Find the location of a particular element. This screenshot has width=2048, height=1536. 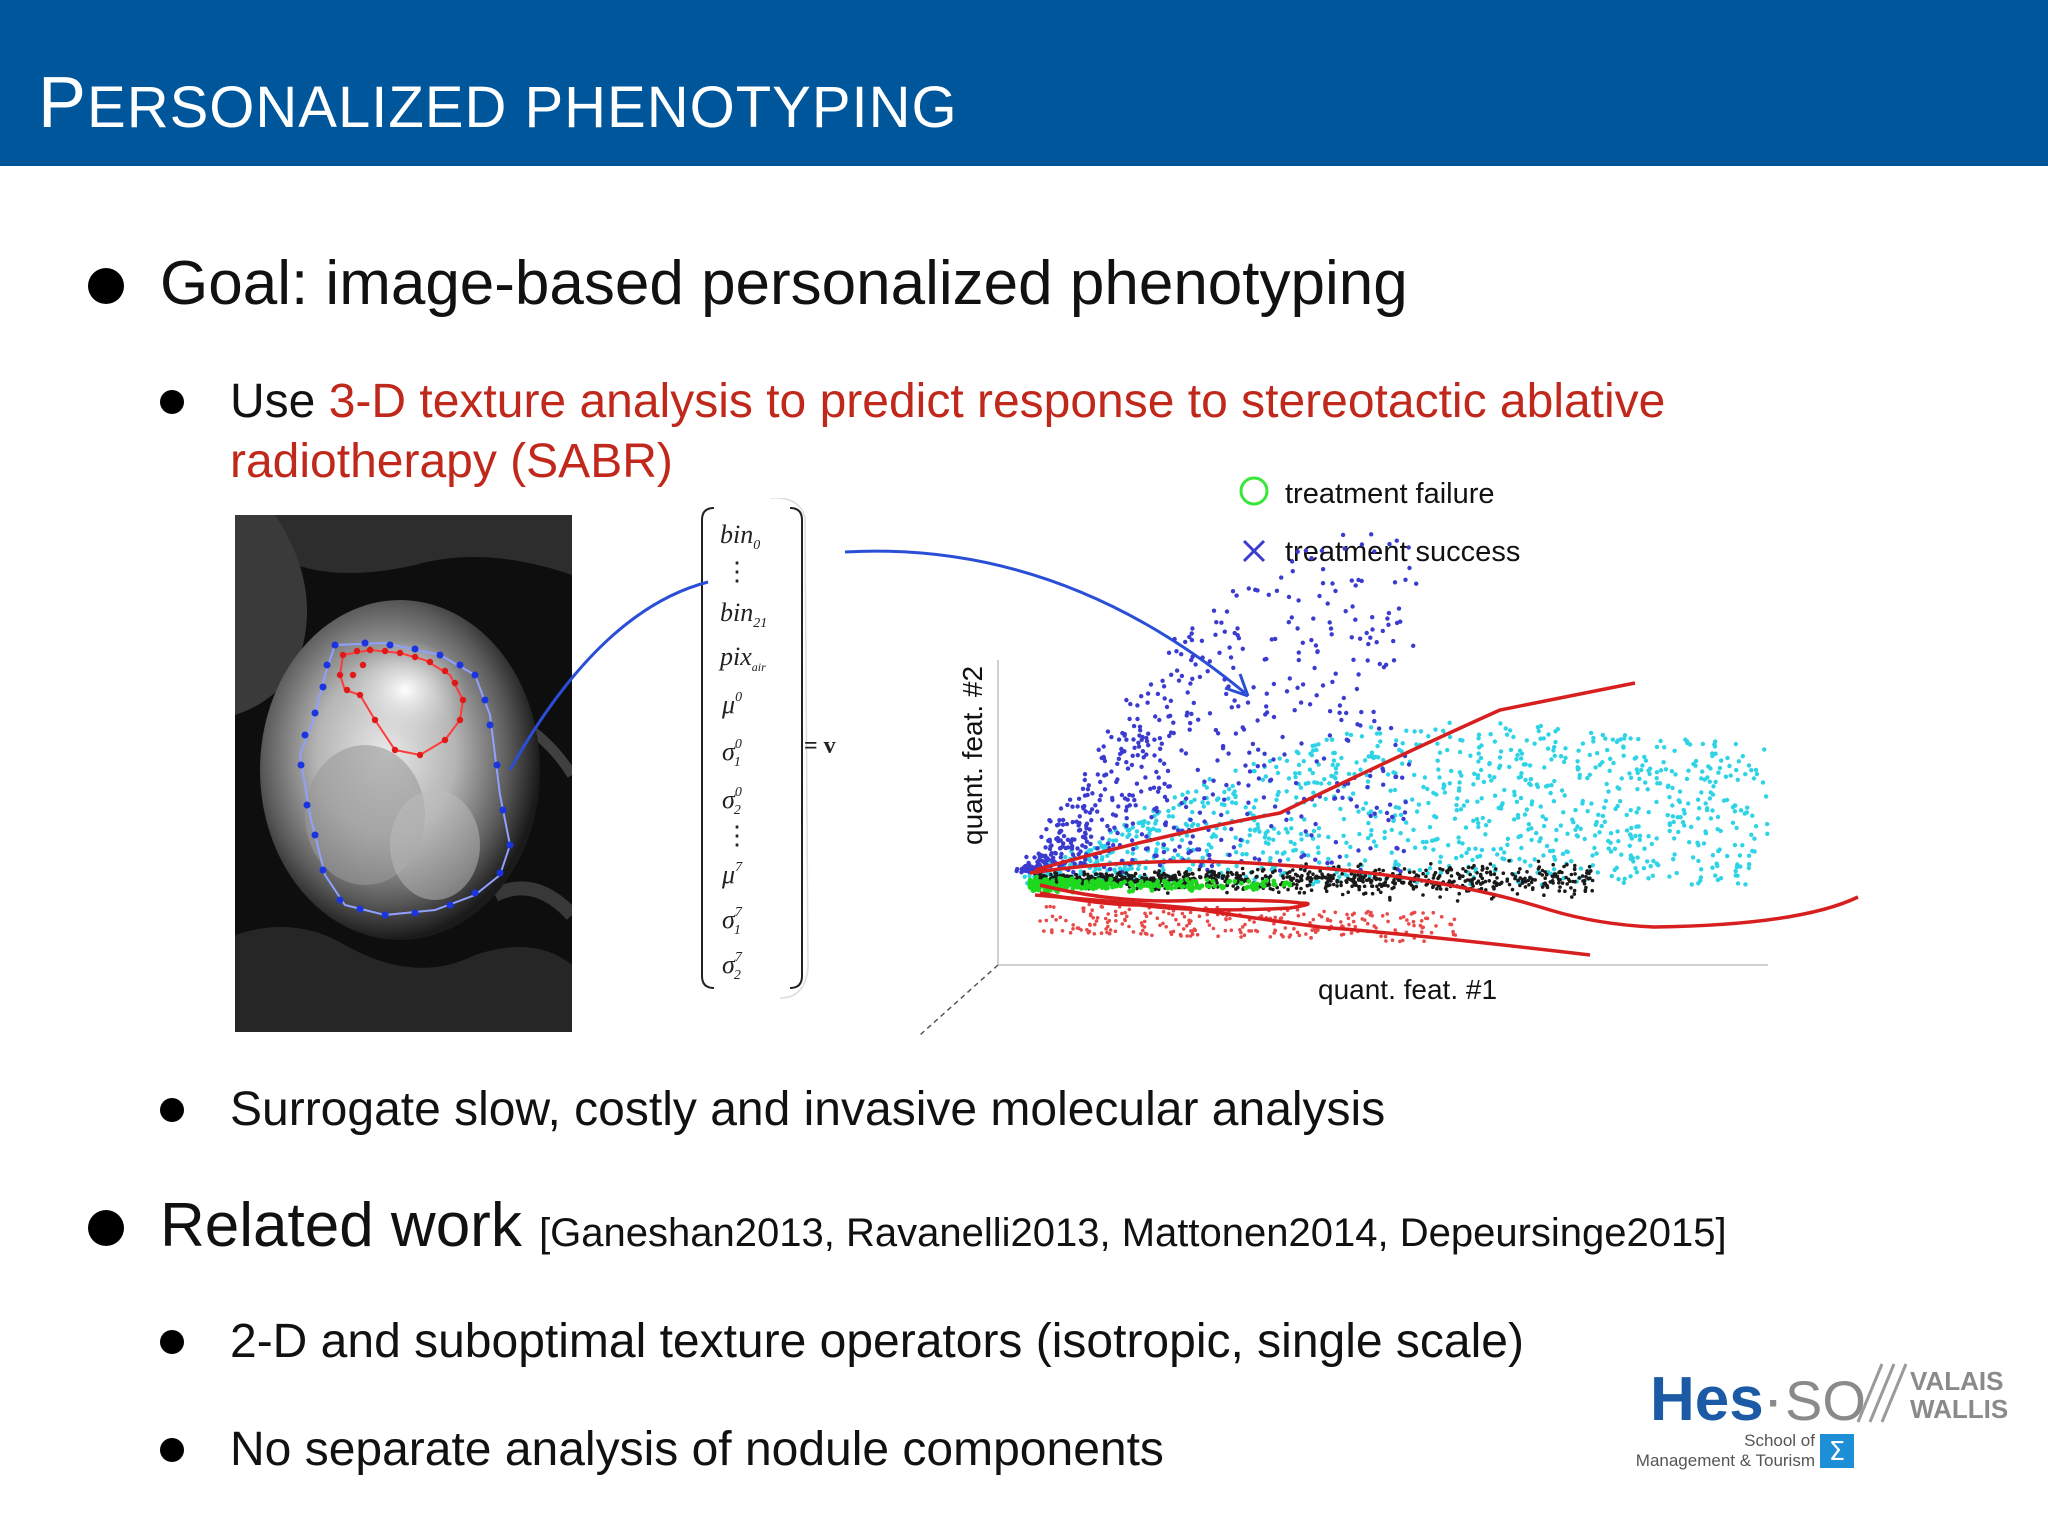

logo-sigma: Σ is located at coordinates (1837, 1452).